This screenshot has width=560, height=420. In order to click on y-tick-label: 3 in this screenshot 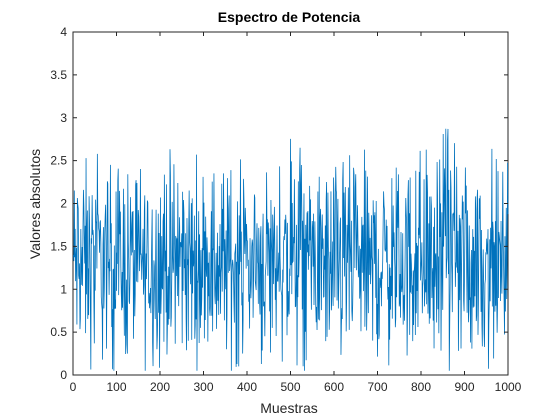, I will do `click(63, 118)`.